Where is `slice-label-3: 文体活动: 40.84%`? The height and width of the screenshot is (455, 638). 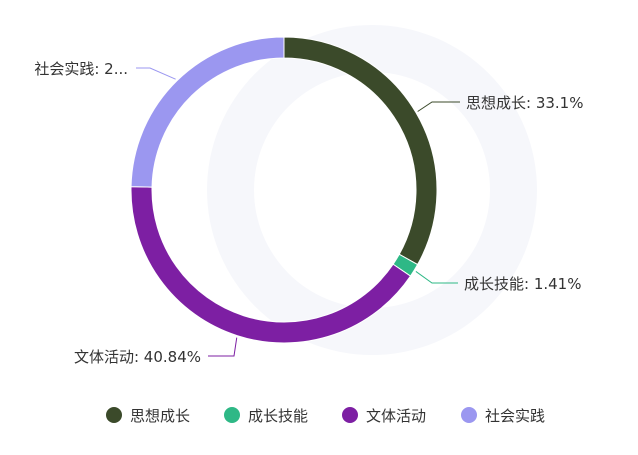
slice-label-3: 文体活动: 40.84% is located at coordinates (137, 357).